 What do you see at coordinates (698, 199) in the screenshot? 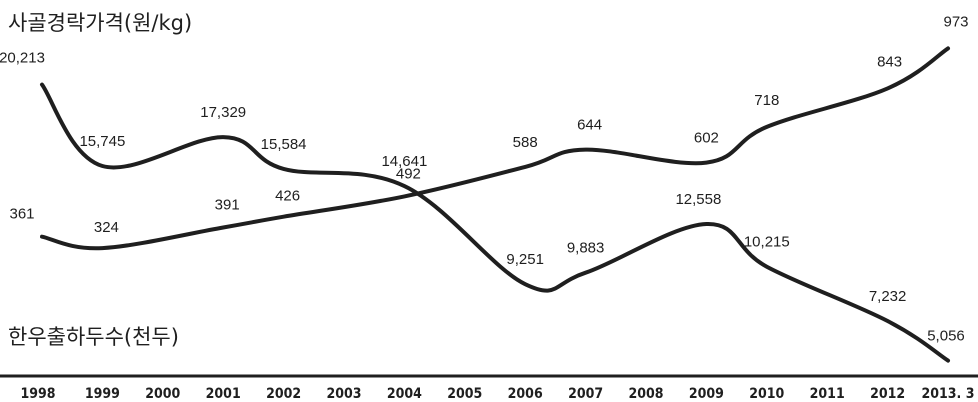
I see `data-label-price: 12,558` at bounding box center [698, 199].